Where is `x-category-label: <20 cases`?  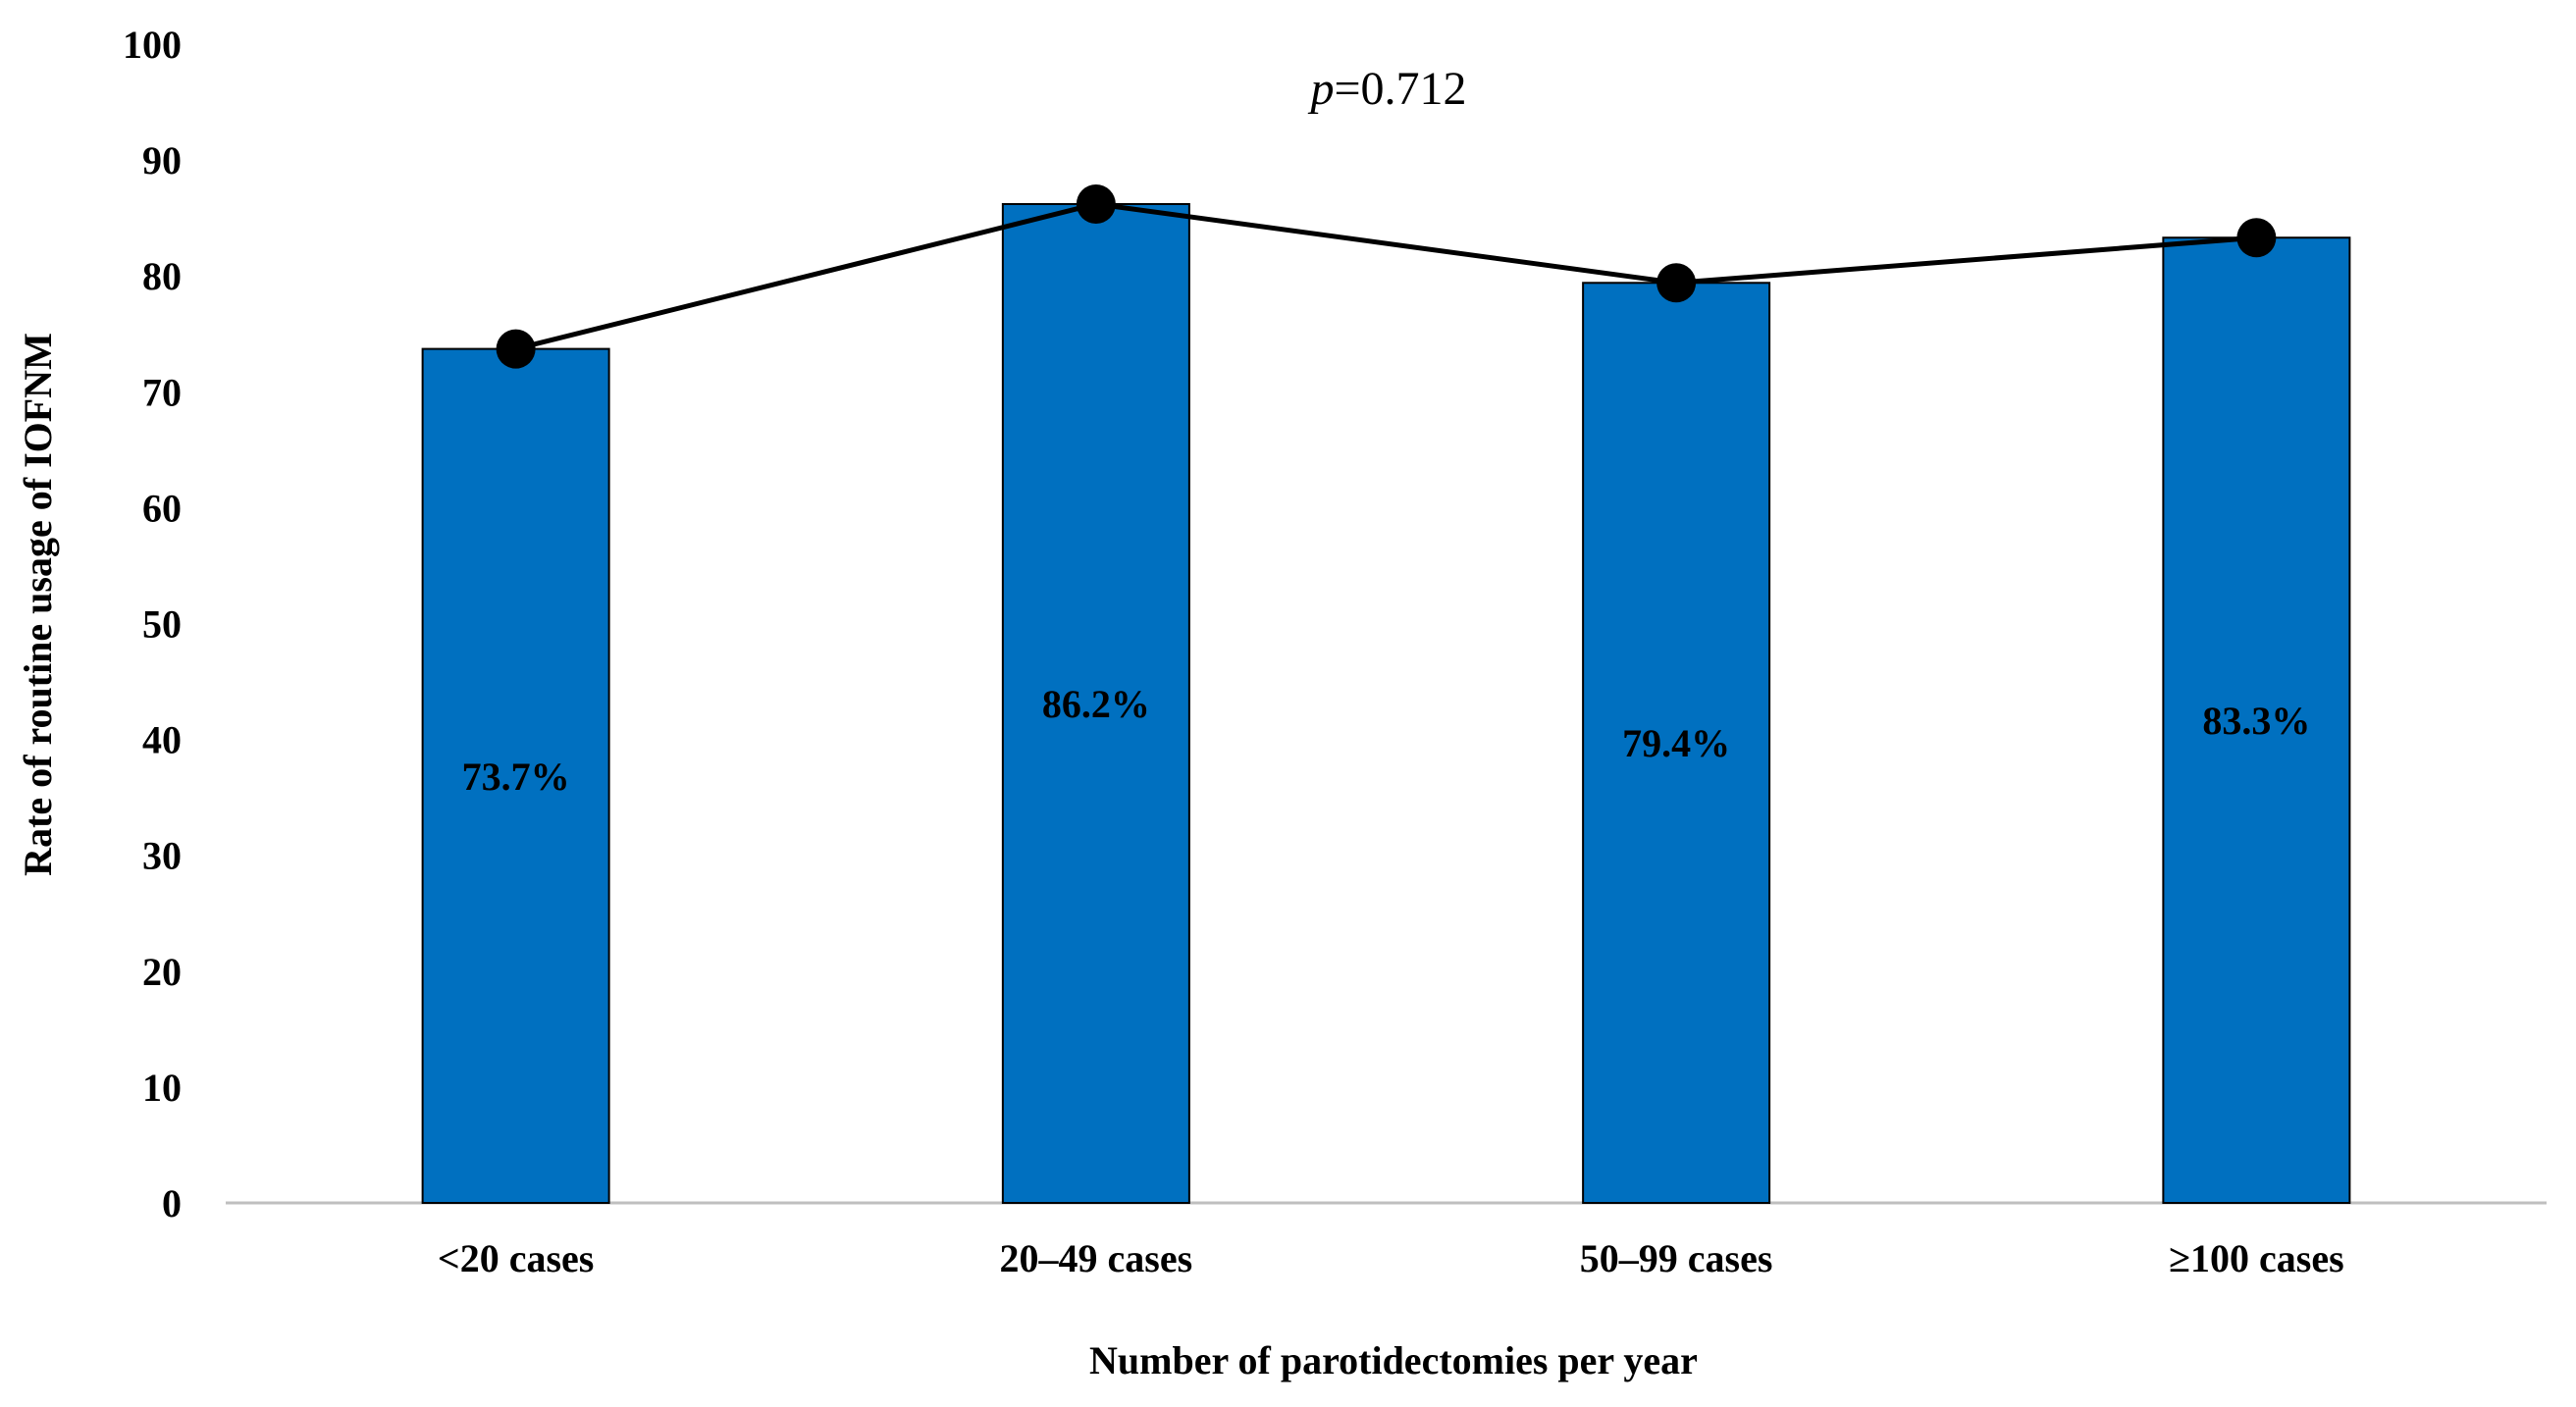 x-category-label: <20 cases is located at coordinates (516, 1258).